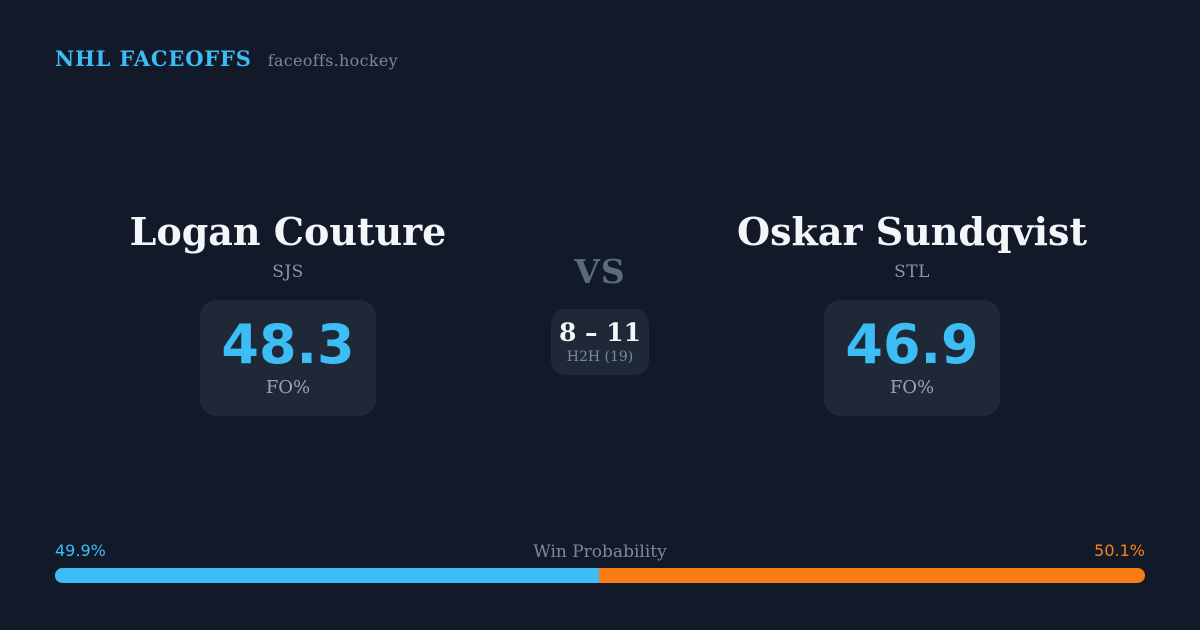 Image resolution: width=1200 pixels, height=630 pixels. What do you see at coordinates (600, 271) in the screenshot?
I see `vs-label: VS` at bounding box center [600, 271].